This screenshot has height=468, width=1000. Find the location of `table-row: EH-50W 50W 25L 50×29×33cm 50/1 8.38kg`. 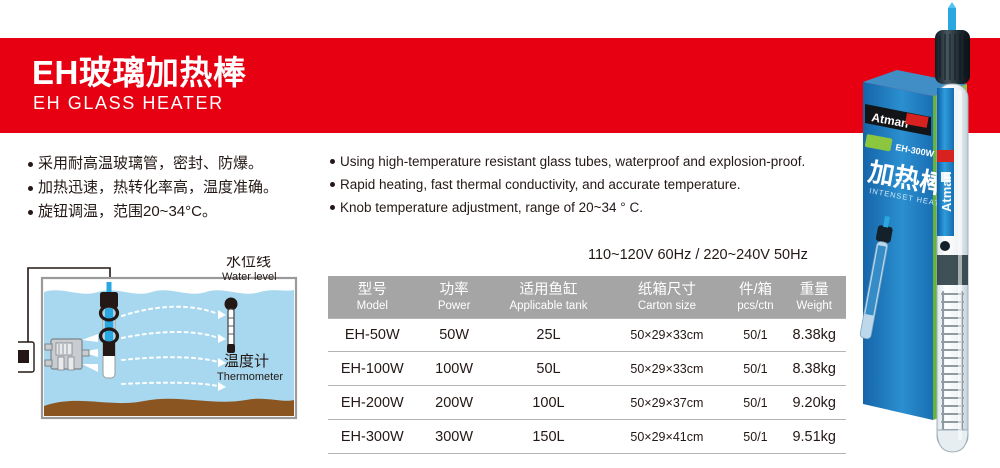

table-row: EH-50W 50W 25L 50×29×33cm 50/1 8.38kg is located at coordinates (587, 335).